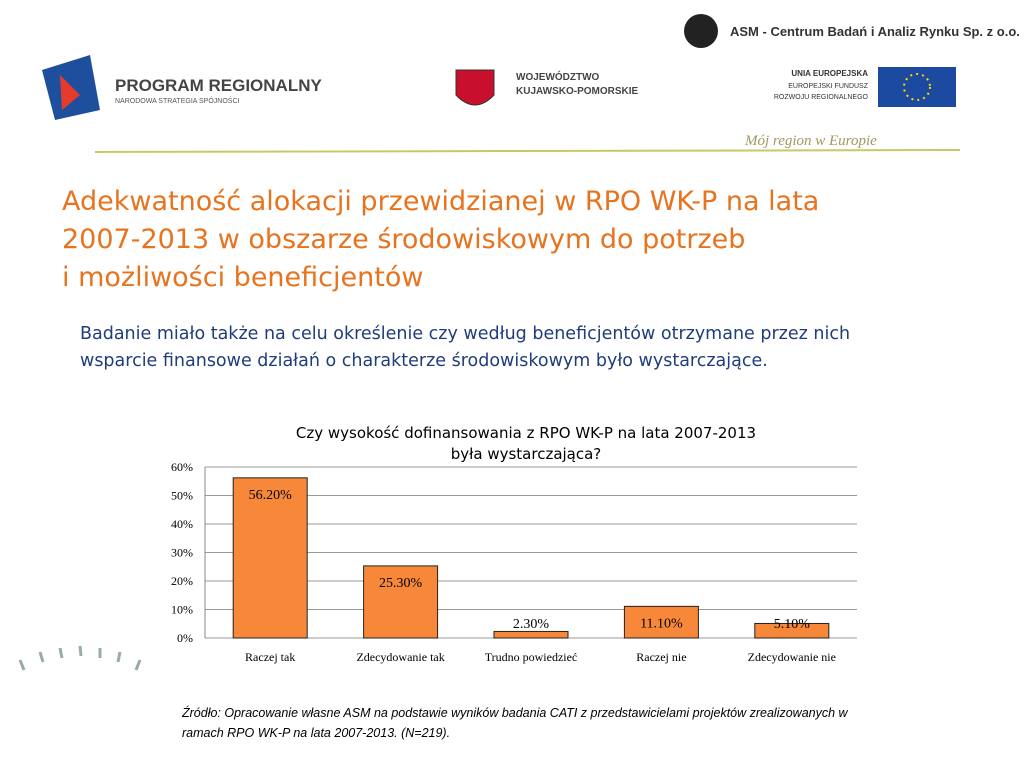  What do you see at coordinates (531, 624) in the screenshot?
I see `data-label: 2.30%` at bounding box center [531, 624].